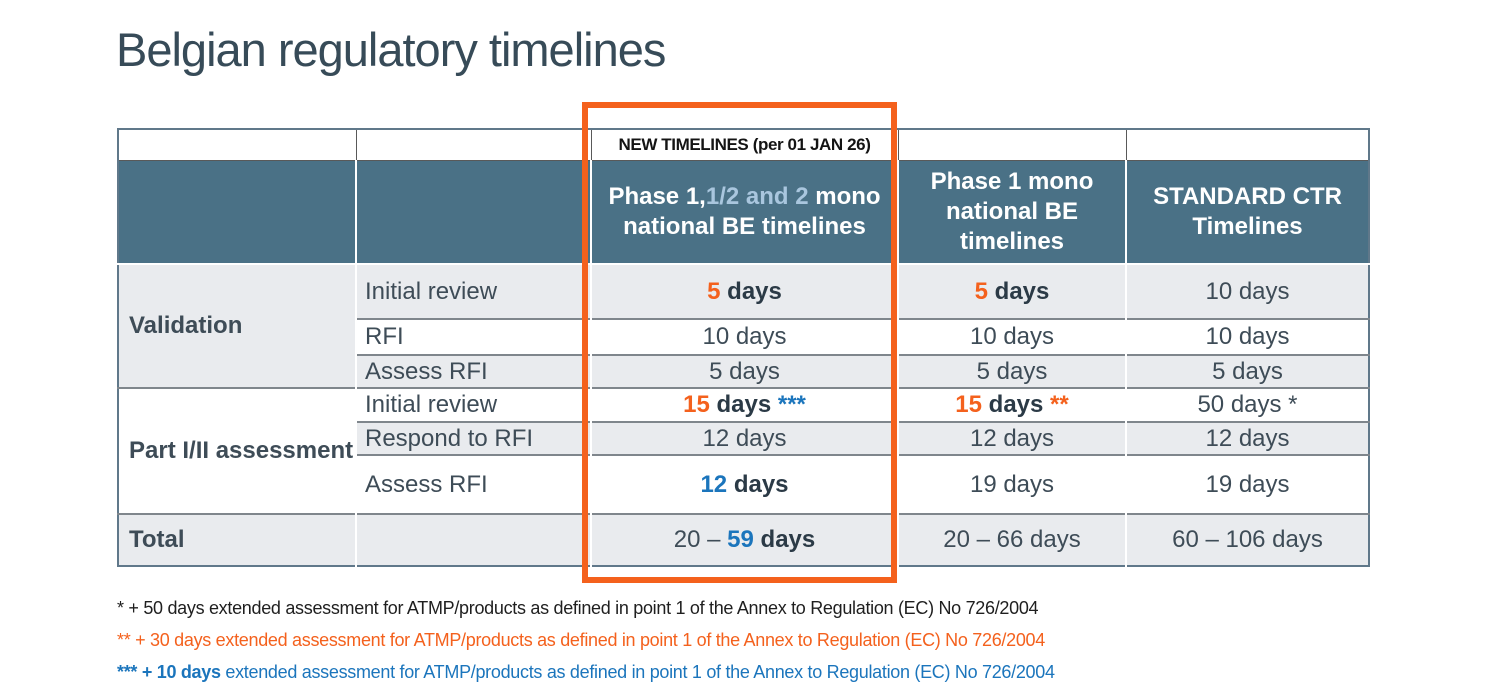 Image resolution: width=1504 pixels, height=694 pixels. What do you see at coordinates (752, 211) in the screenshot?
I see `header-run-mono: mono national BE timelines` at bounding box center [752, 211].